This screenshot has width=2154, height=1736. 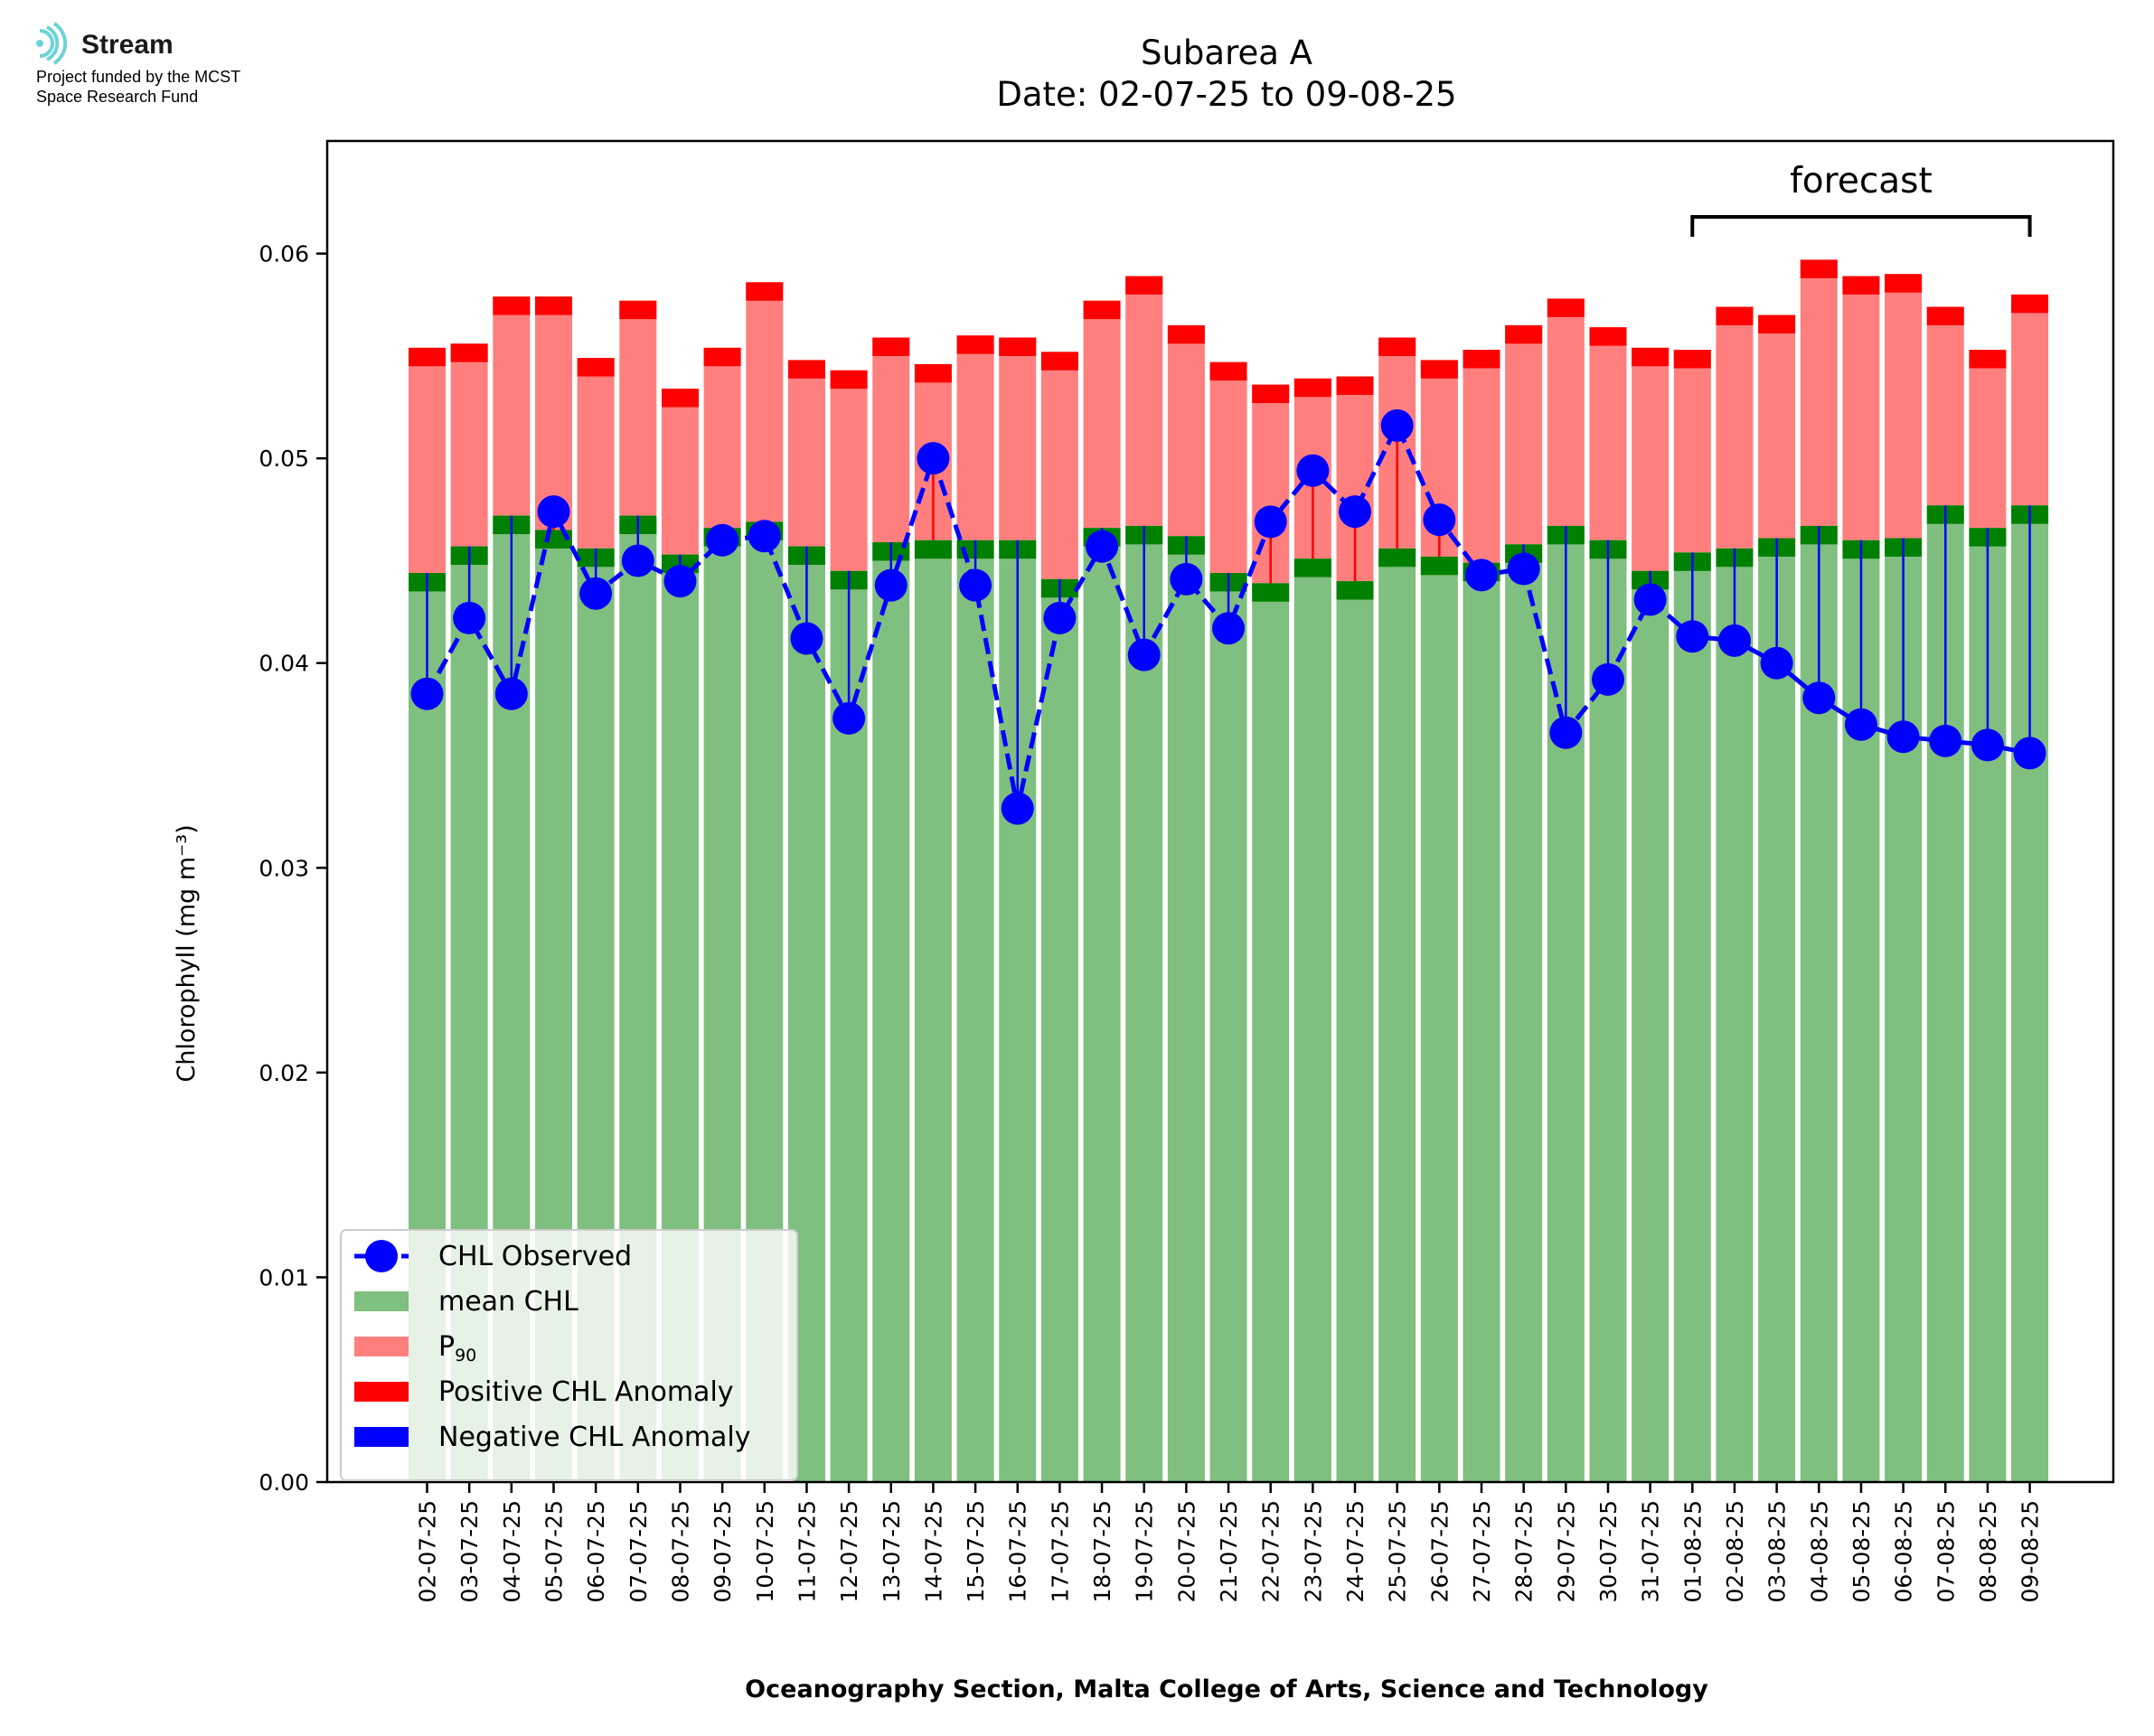 I want to click on x-tick-label: 22-07-25, so click(x=1271, y=1551).